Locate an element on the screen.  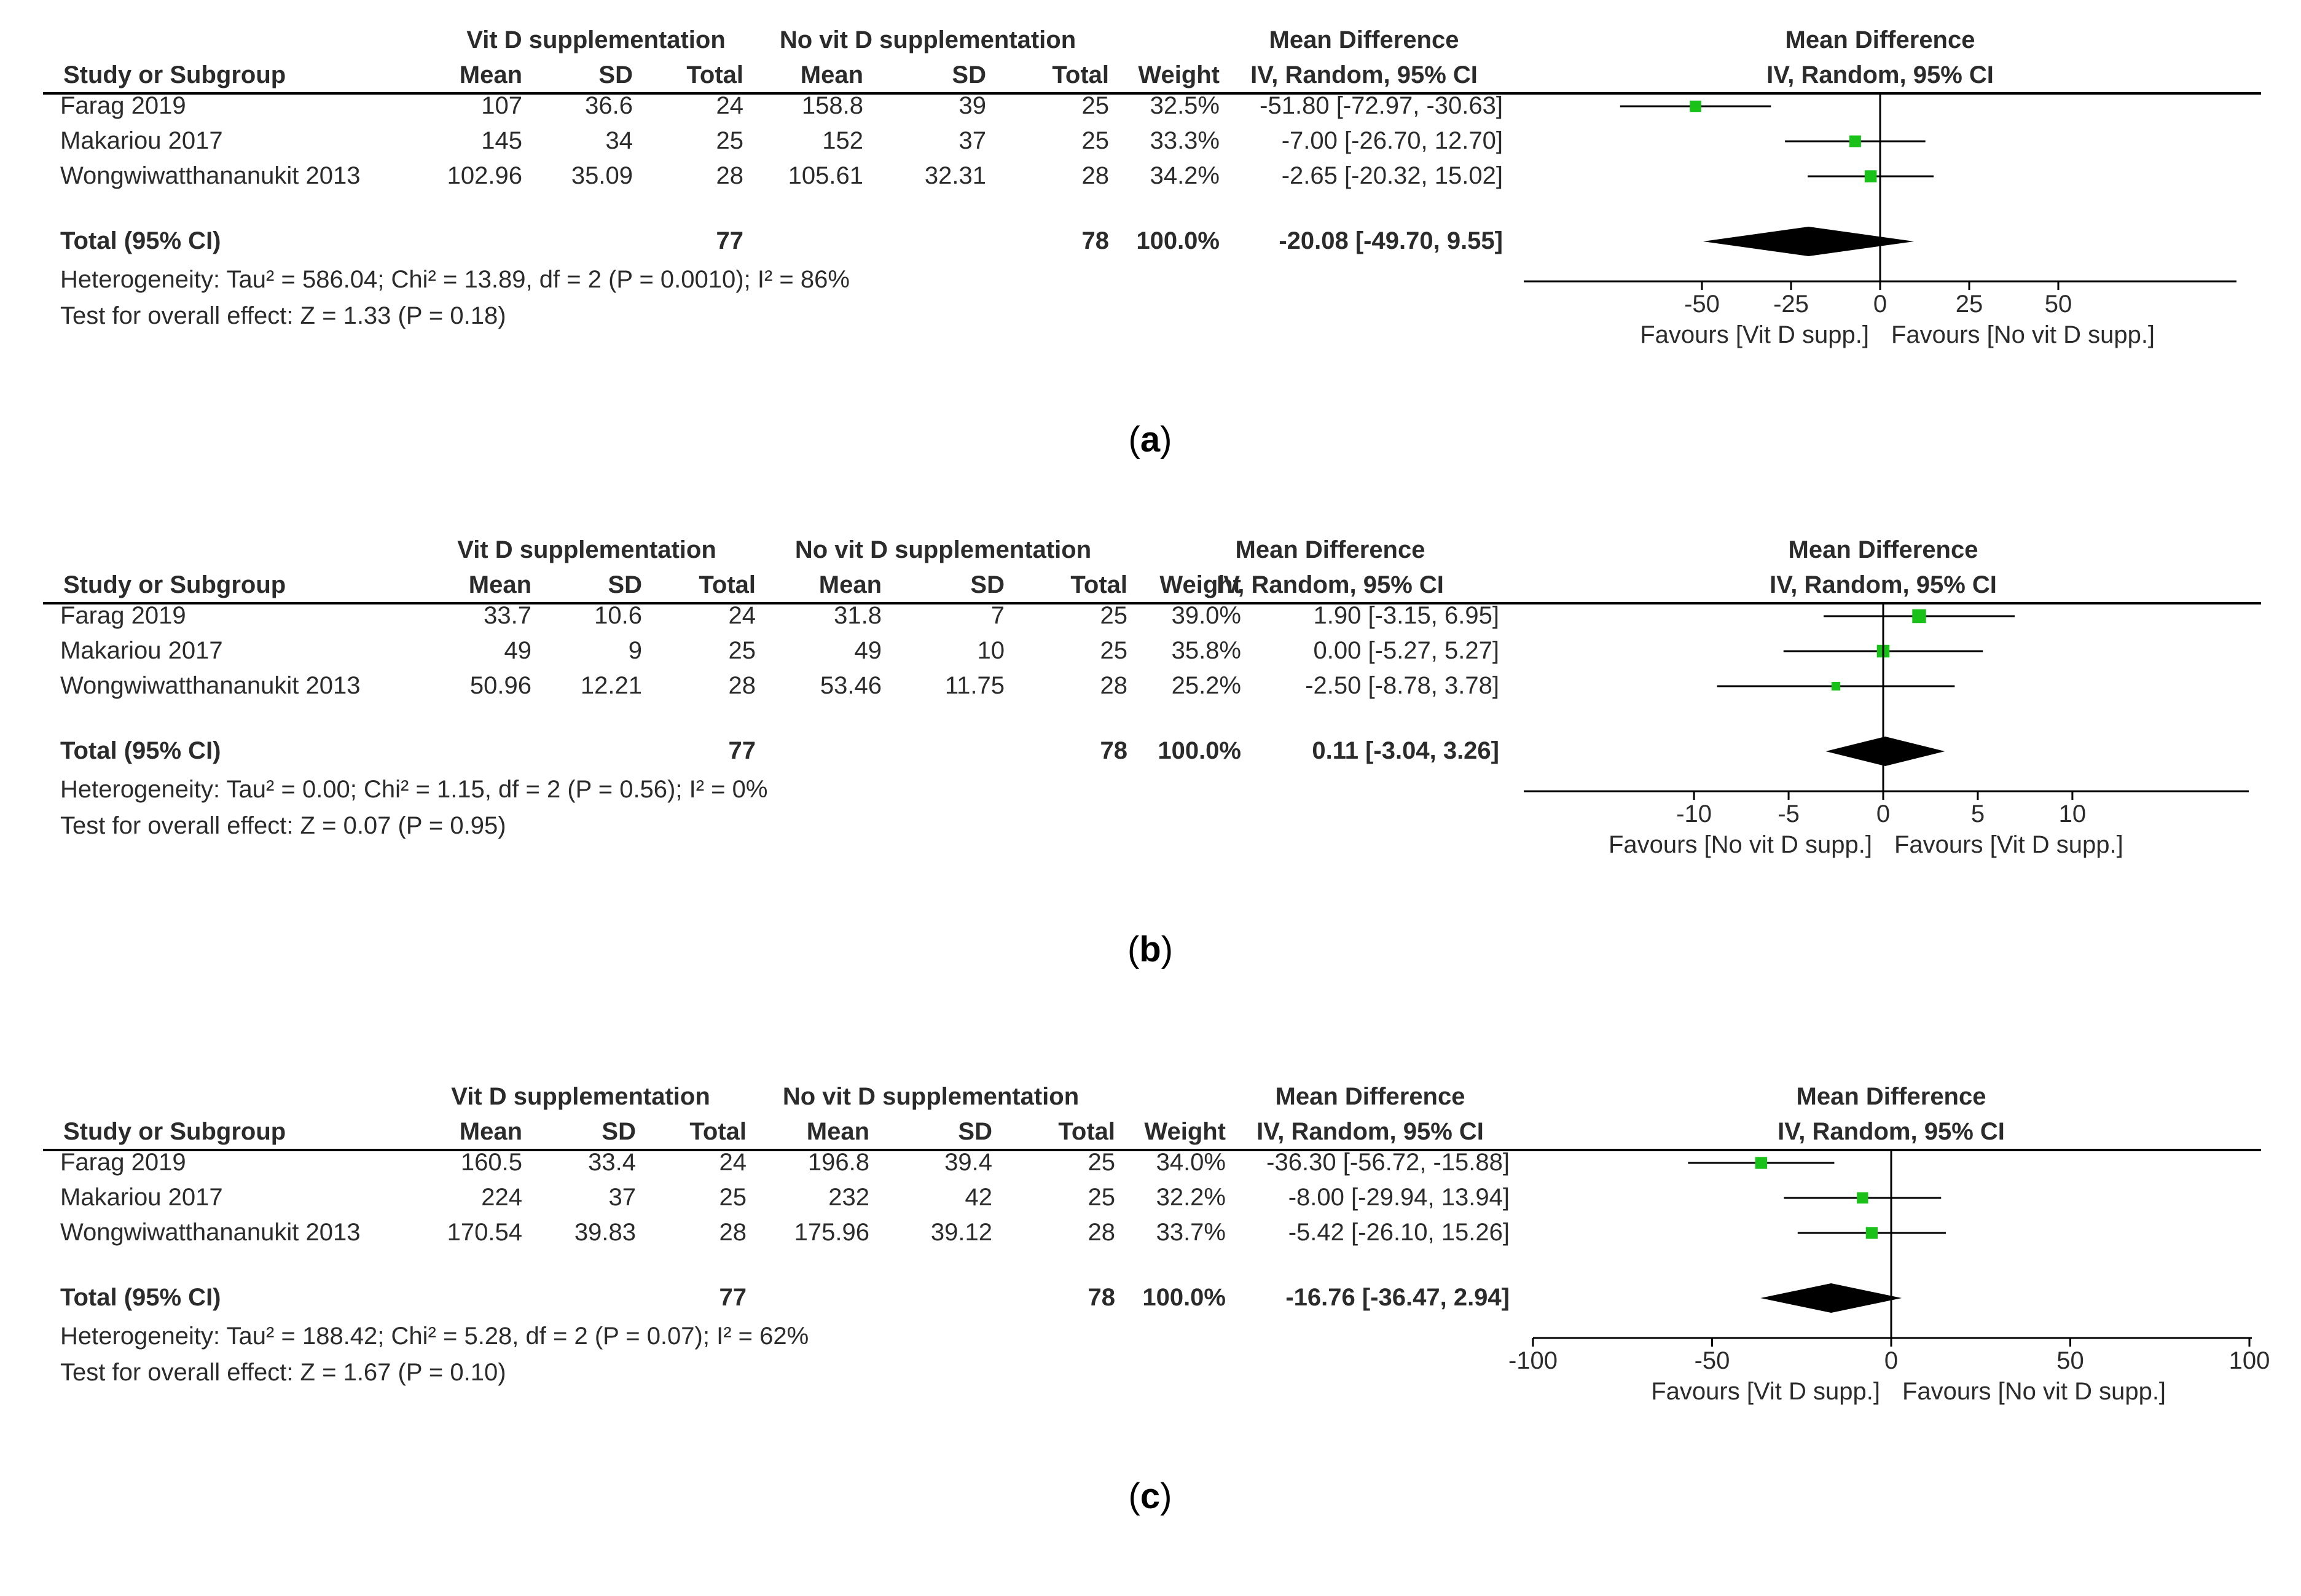
sd2-column-header: SD is located at coordinates (969, 74).